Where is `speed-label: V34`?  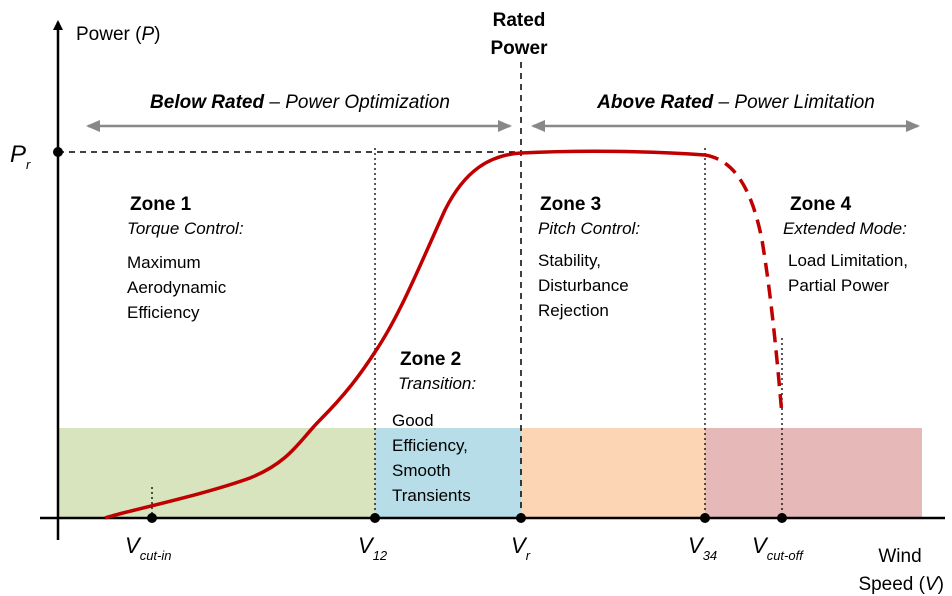
speed-label: V34 is located at coordinates (702, 548).